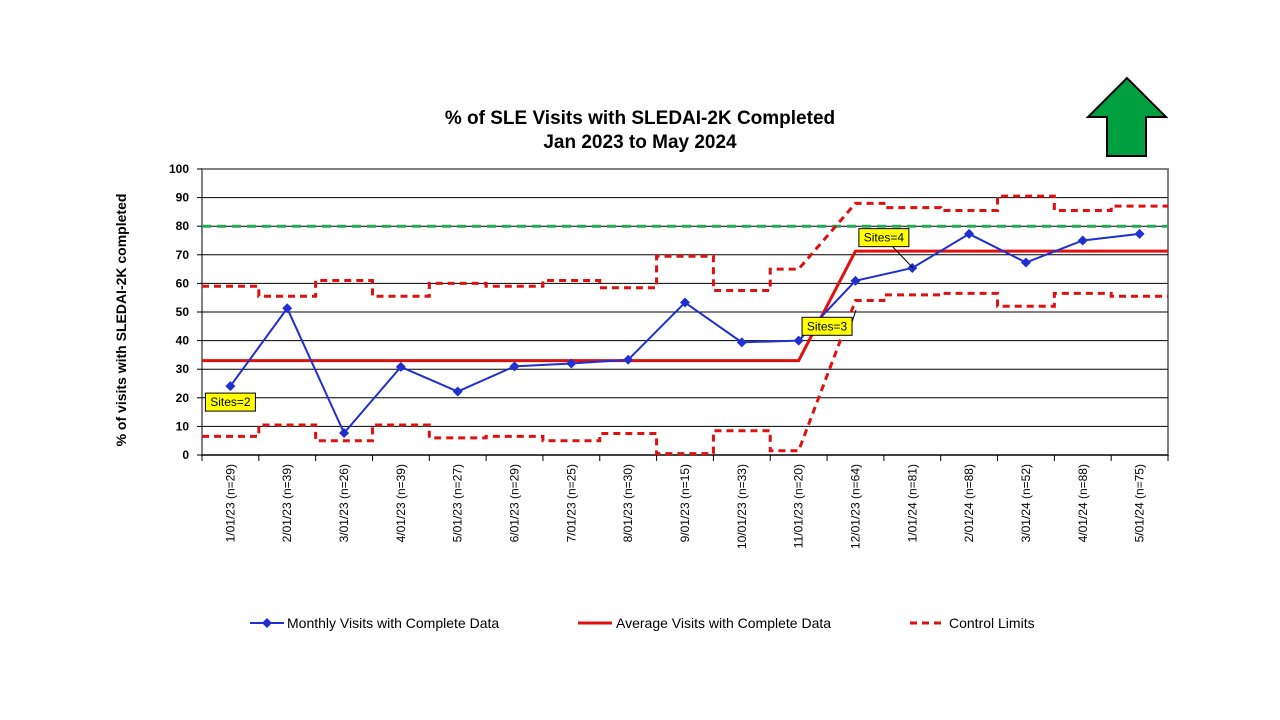  Describe the element at coordinates (515, 503) in the screenshot. I see `x-tick-label: 6/01/23 (n=29)` at that location.